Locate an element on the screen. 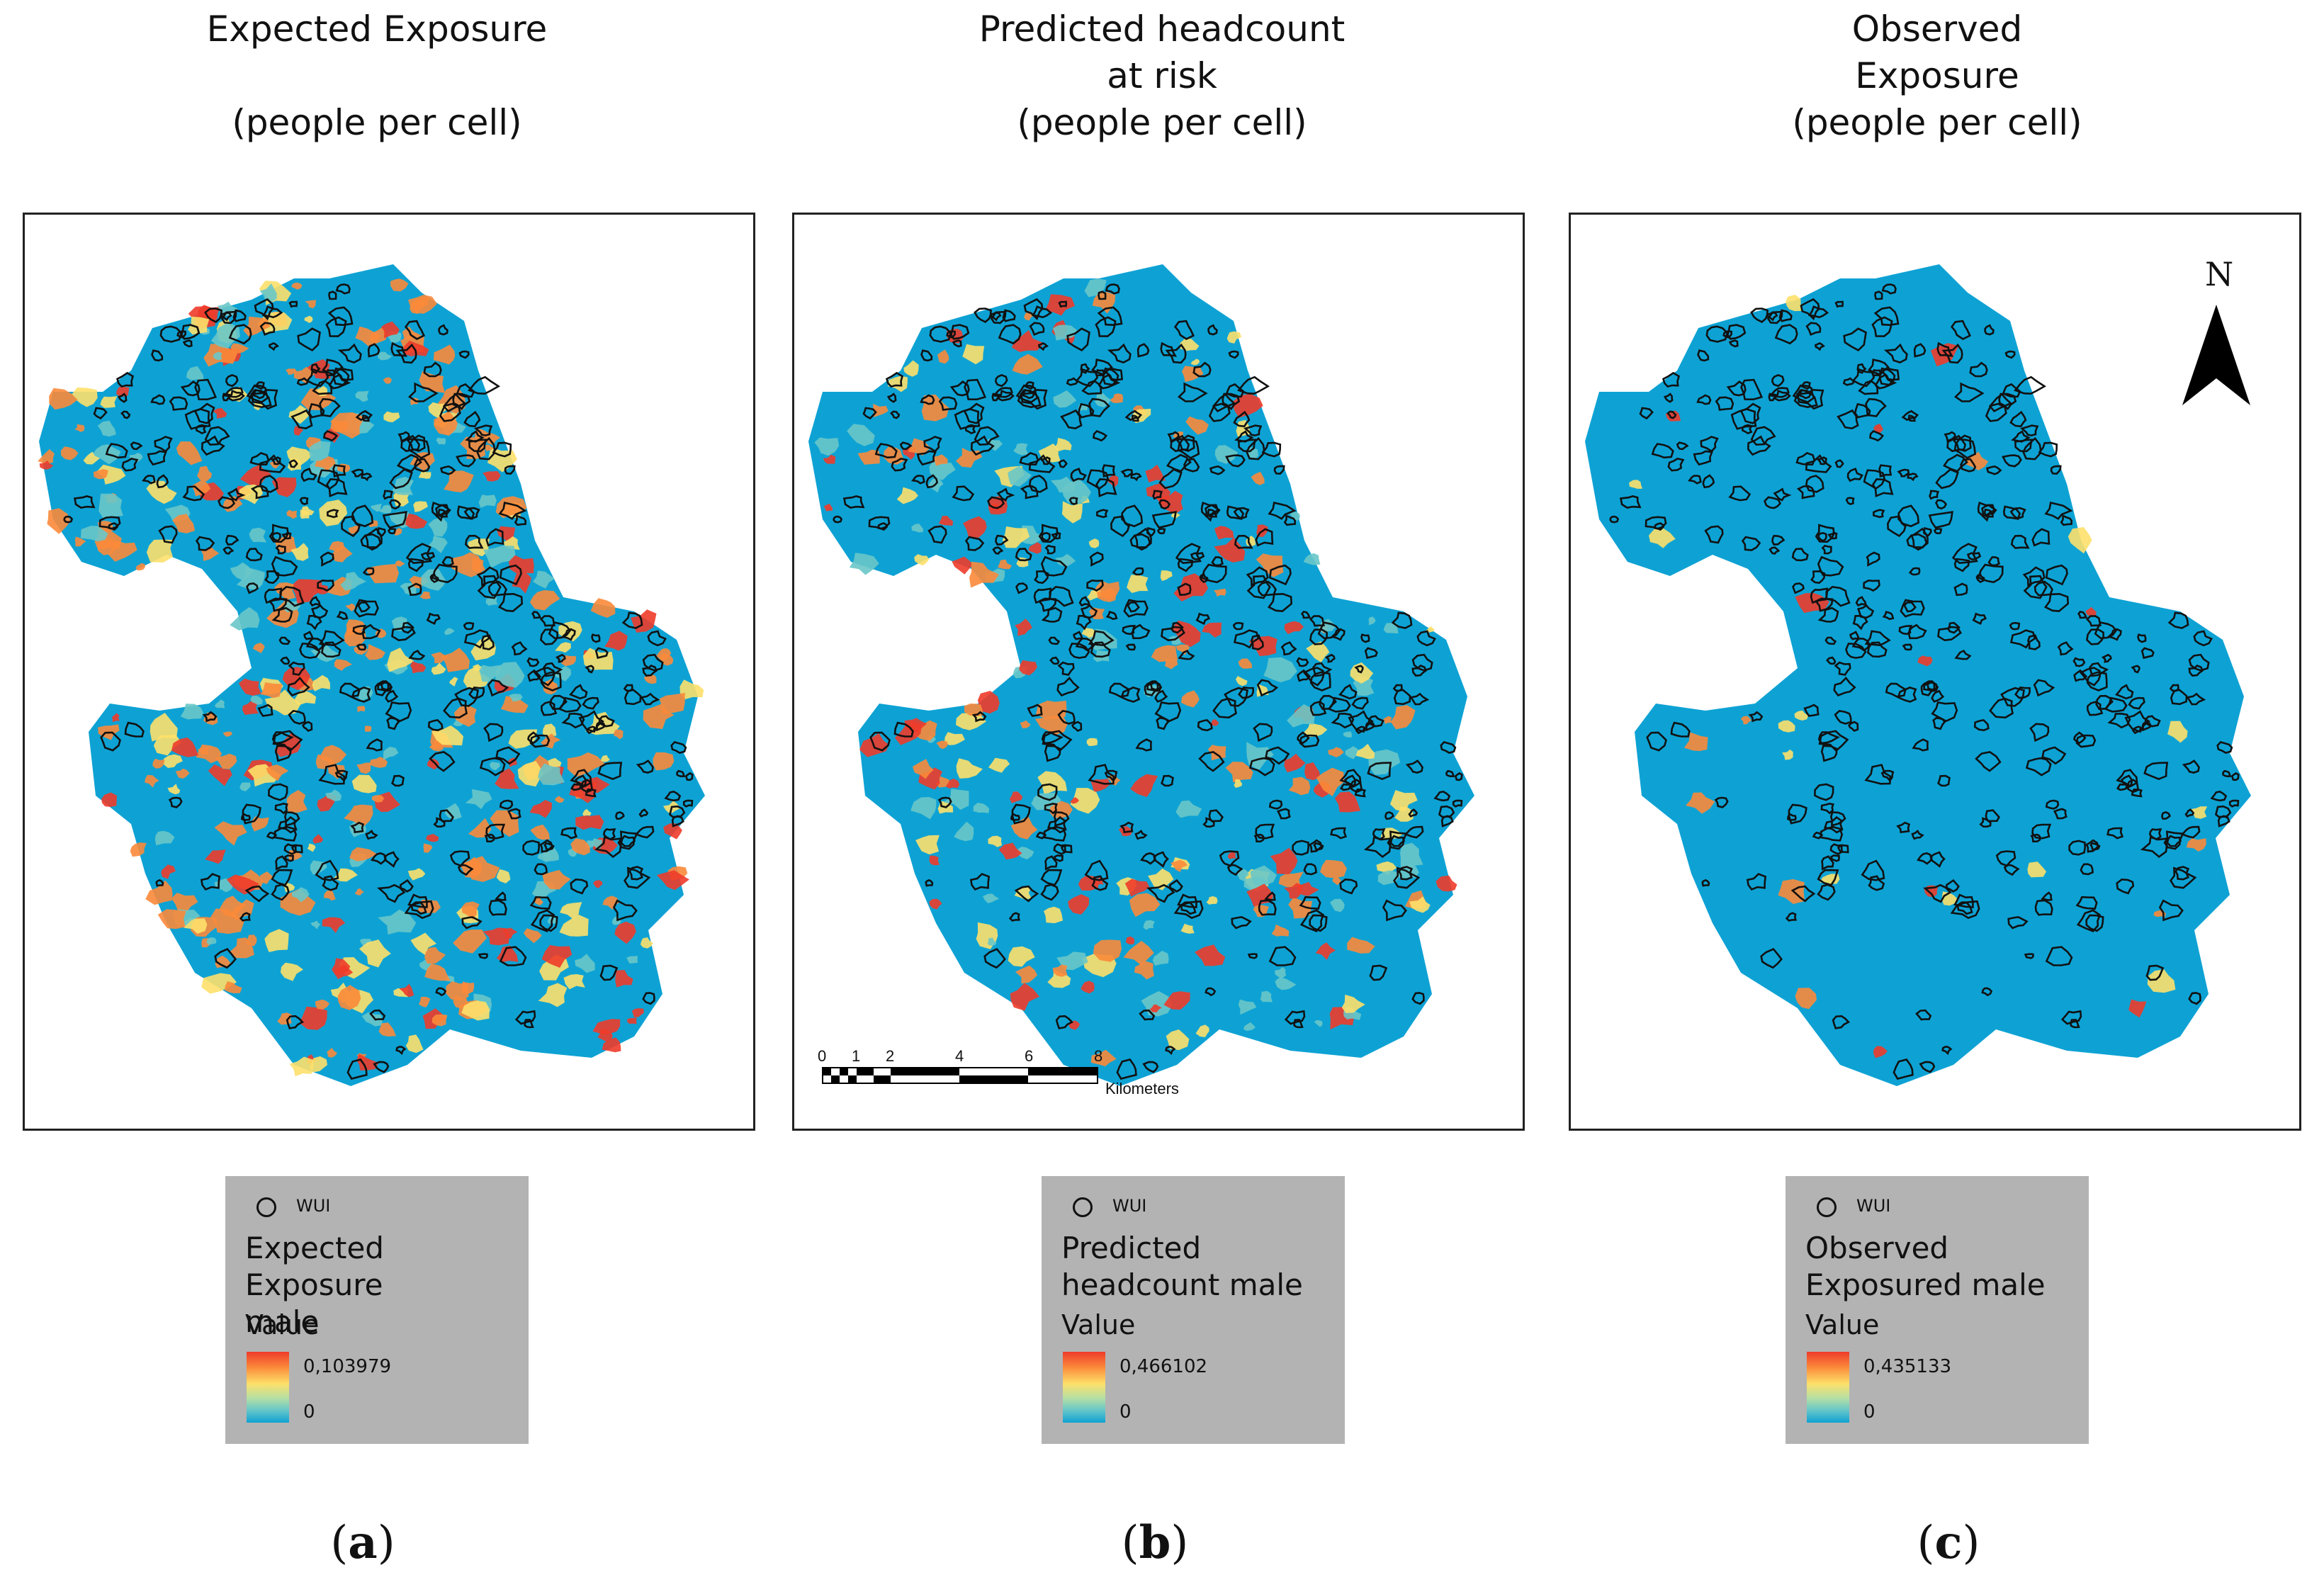 This screenshot has height=1587, width=2324. panel-b-letter: (b) is located at coordinates (1155, 1542).